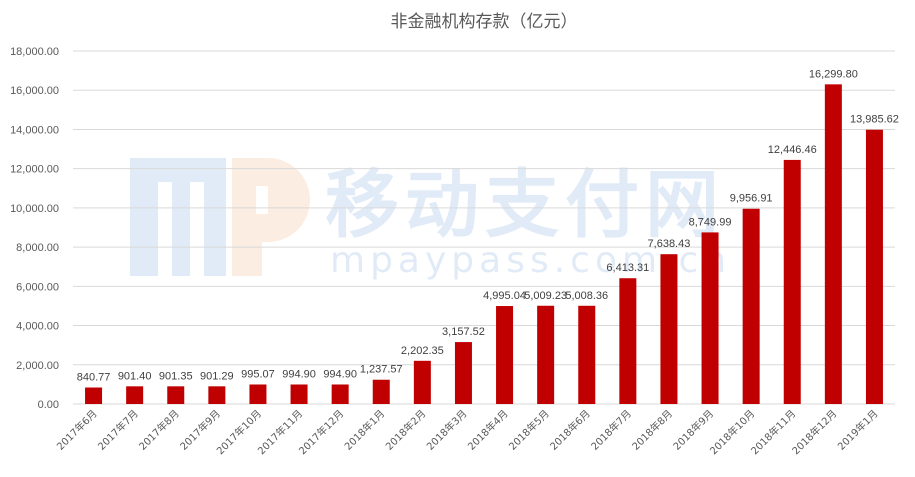 This screenshot has height=477, width=915. What do you see at coordinates (447, 430) in the screenshot?
I see `x-tick-label: 2018年3月` at bounding box center [447, 430].